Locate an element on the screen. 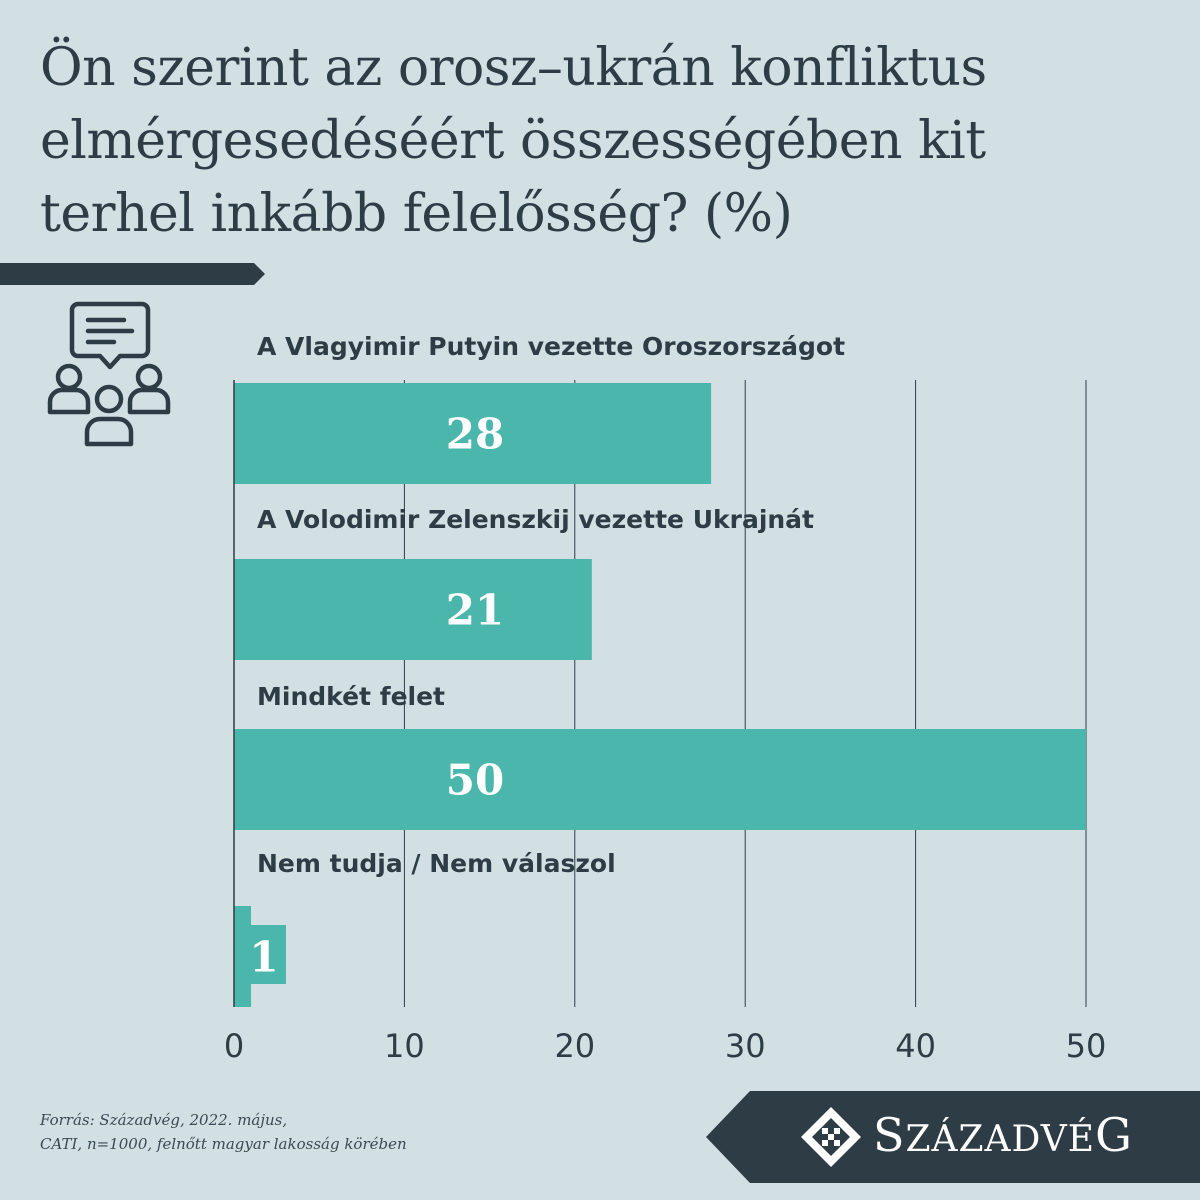 Image resolution: width=1200 pixels, height=1200 pixels. logo-letter-s: S is located at coordinates (889, 1135).